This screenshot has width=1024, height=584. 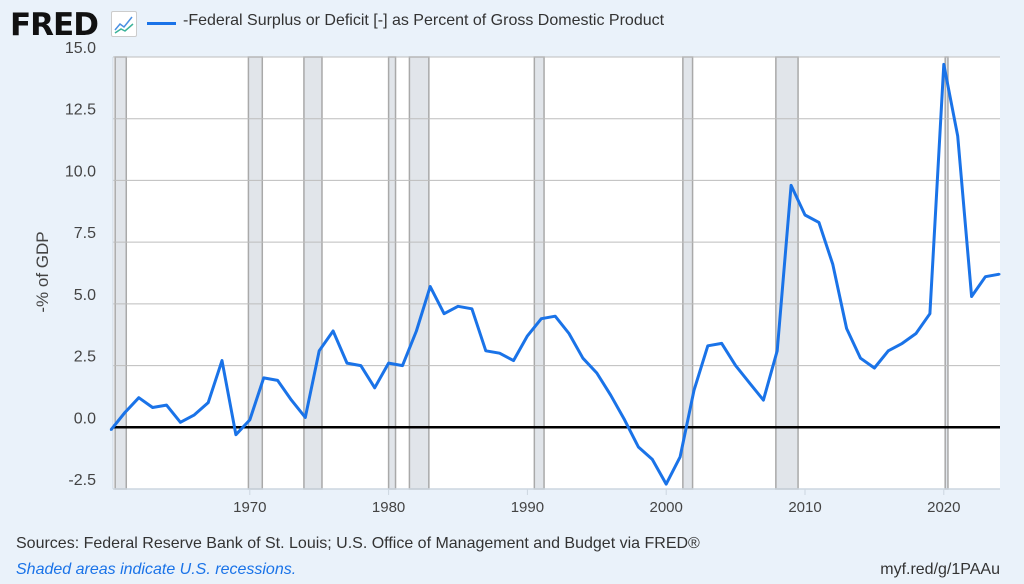 I want to click on y-tick-label: 10.0, so click(x=80, y=171).